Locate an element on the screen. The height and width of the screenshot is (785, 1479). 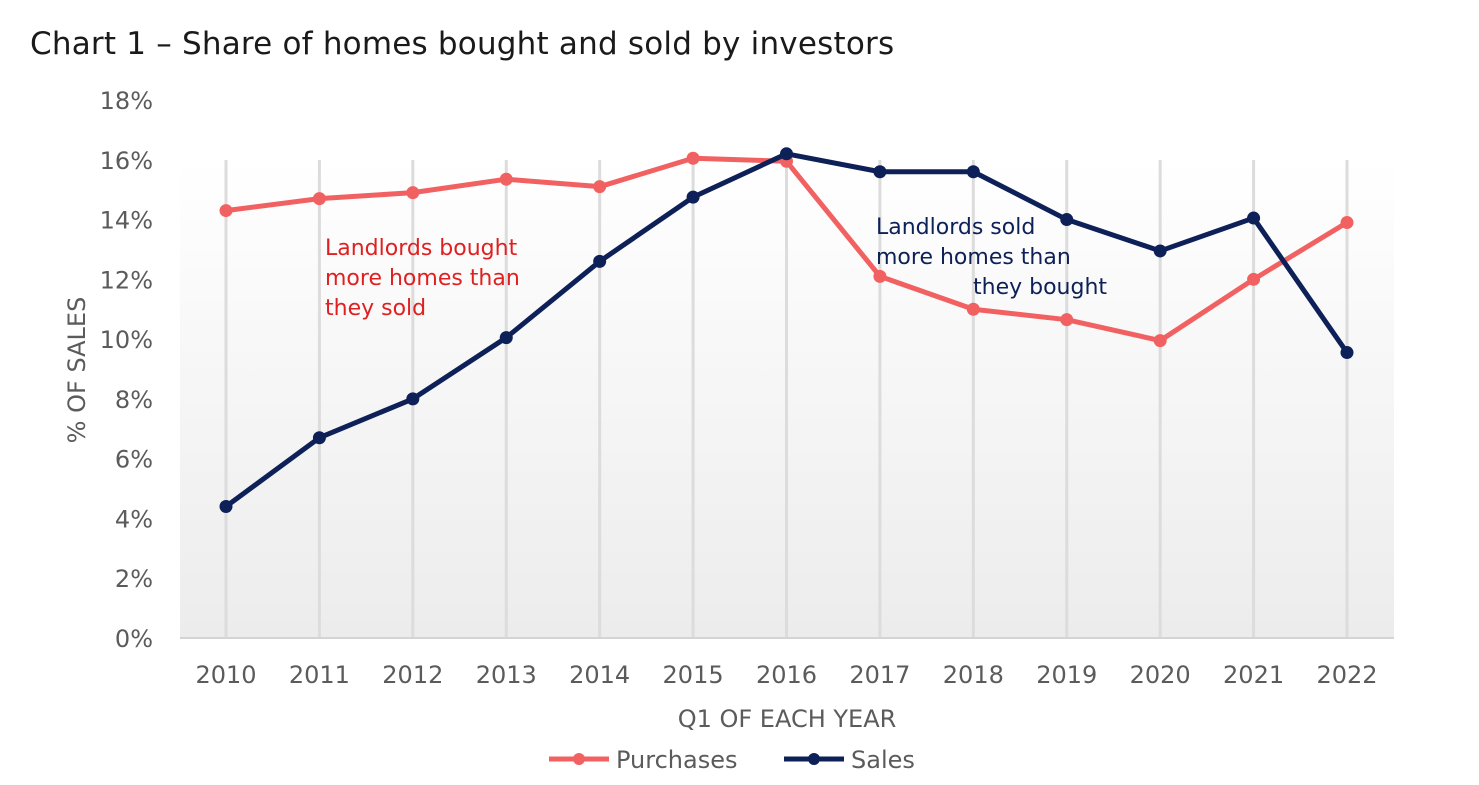
x-tick-label-2016: 2016 is located at coordinates (786, 675).